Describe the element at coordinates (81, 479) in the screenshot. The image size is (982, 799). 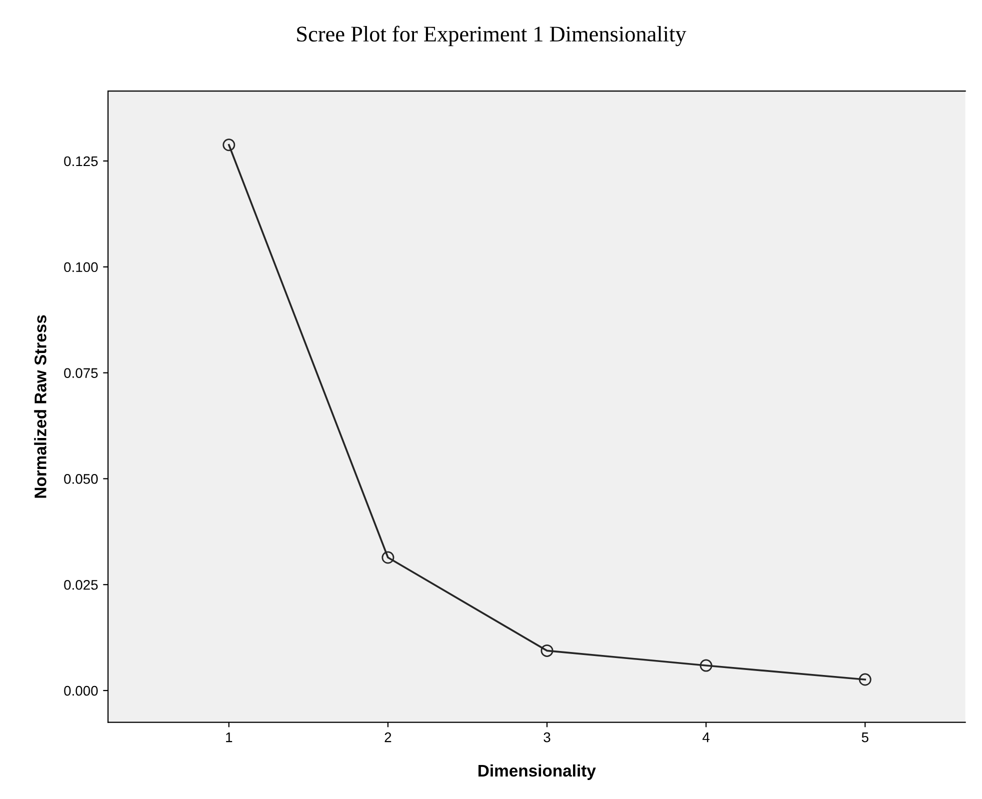
I see `y-tick-label: 0.050` at that location.